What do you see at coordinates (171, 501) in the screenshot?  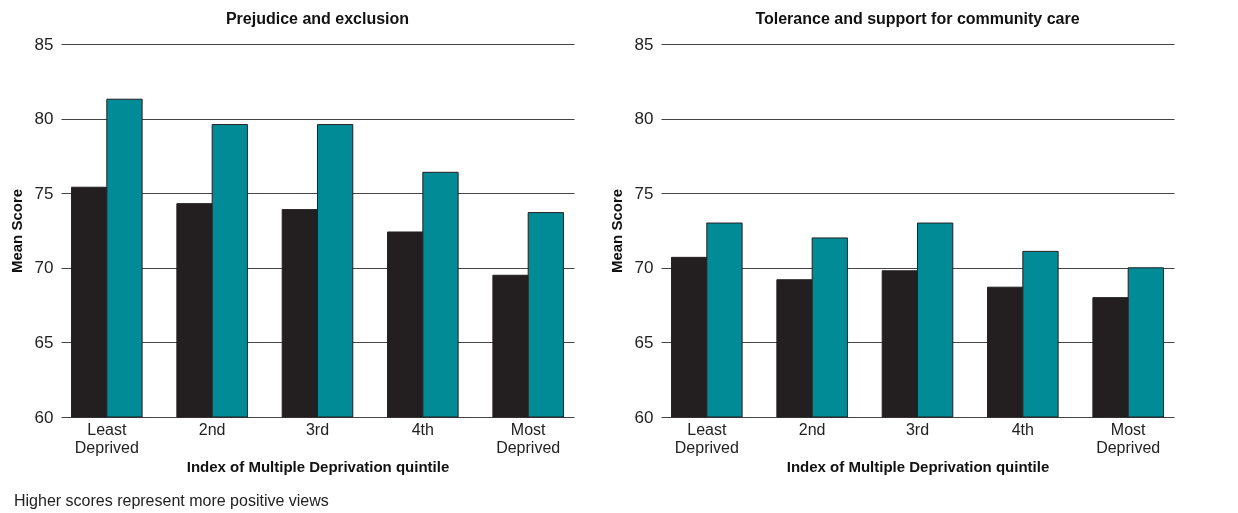 I see `text: Higher scores represent more positive views` at bounding box center [171, 501].